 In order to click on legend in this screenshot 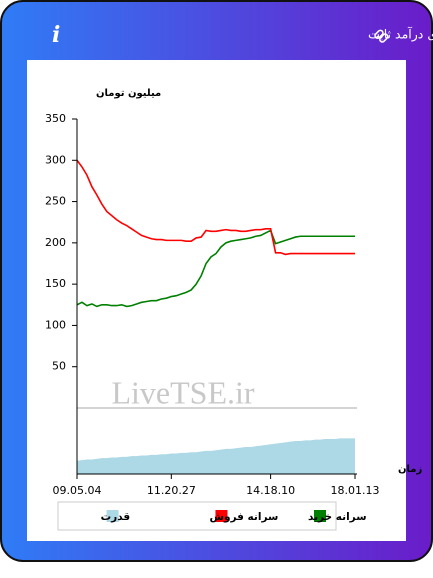, I will do `click(197, 516)`.